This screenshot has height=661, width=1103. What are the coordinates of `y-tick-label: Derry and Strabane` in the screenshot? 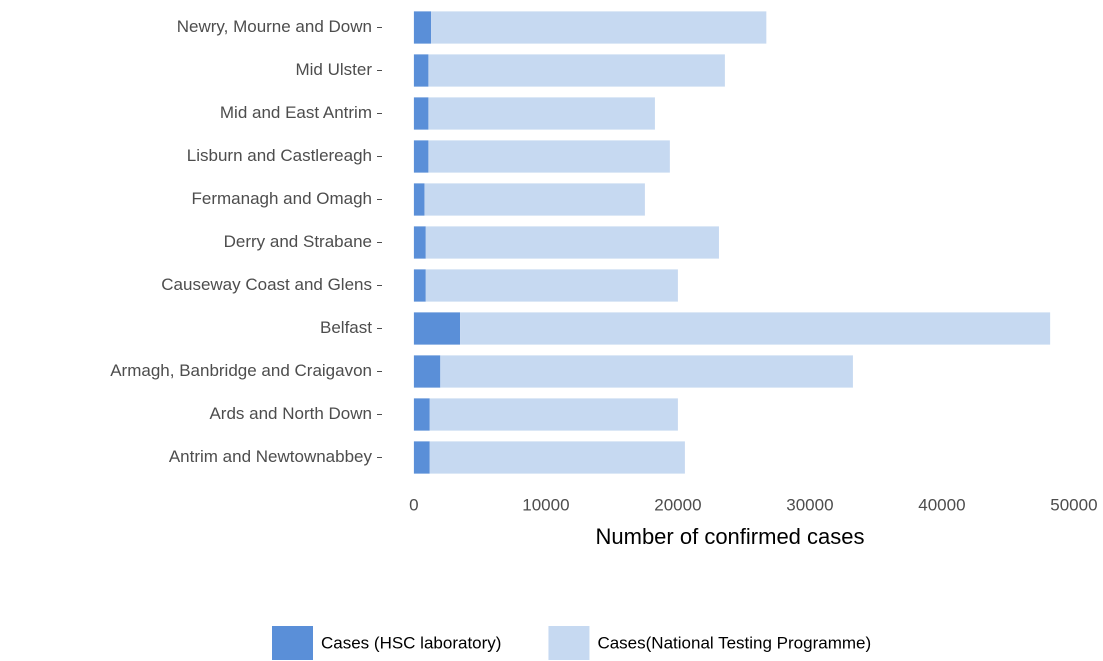 It's located at (298, 241).